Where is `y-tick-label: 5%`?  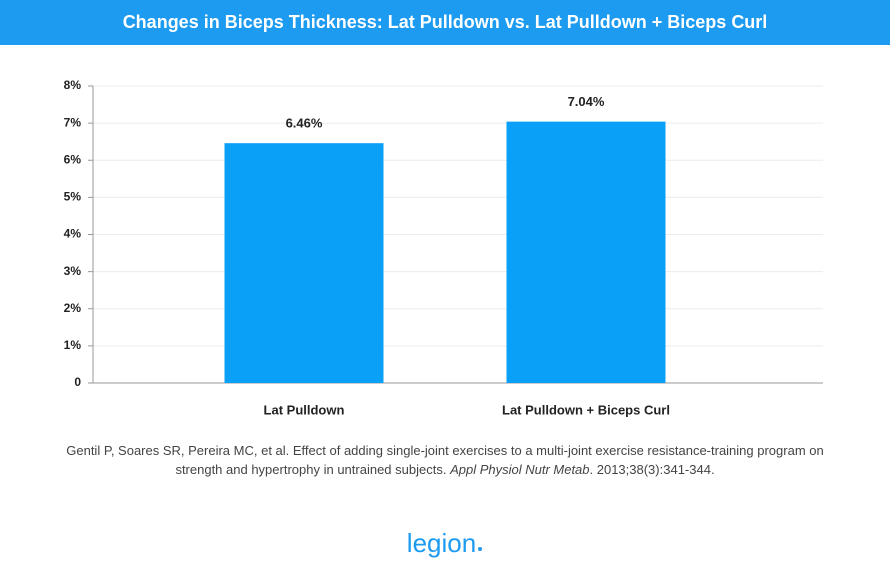
y-tick-label: 5% is located at coordinates (73, 197).